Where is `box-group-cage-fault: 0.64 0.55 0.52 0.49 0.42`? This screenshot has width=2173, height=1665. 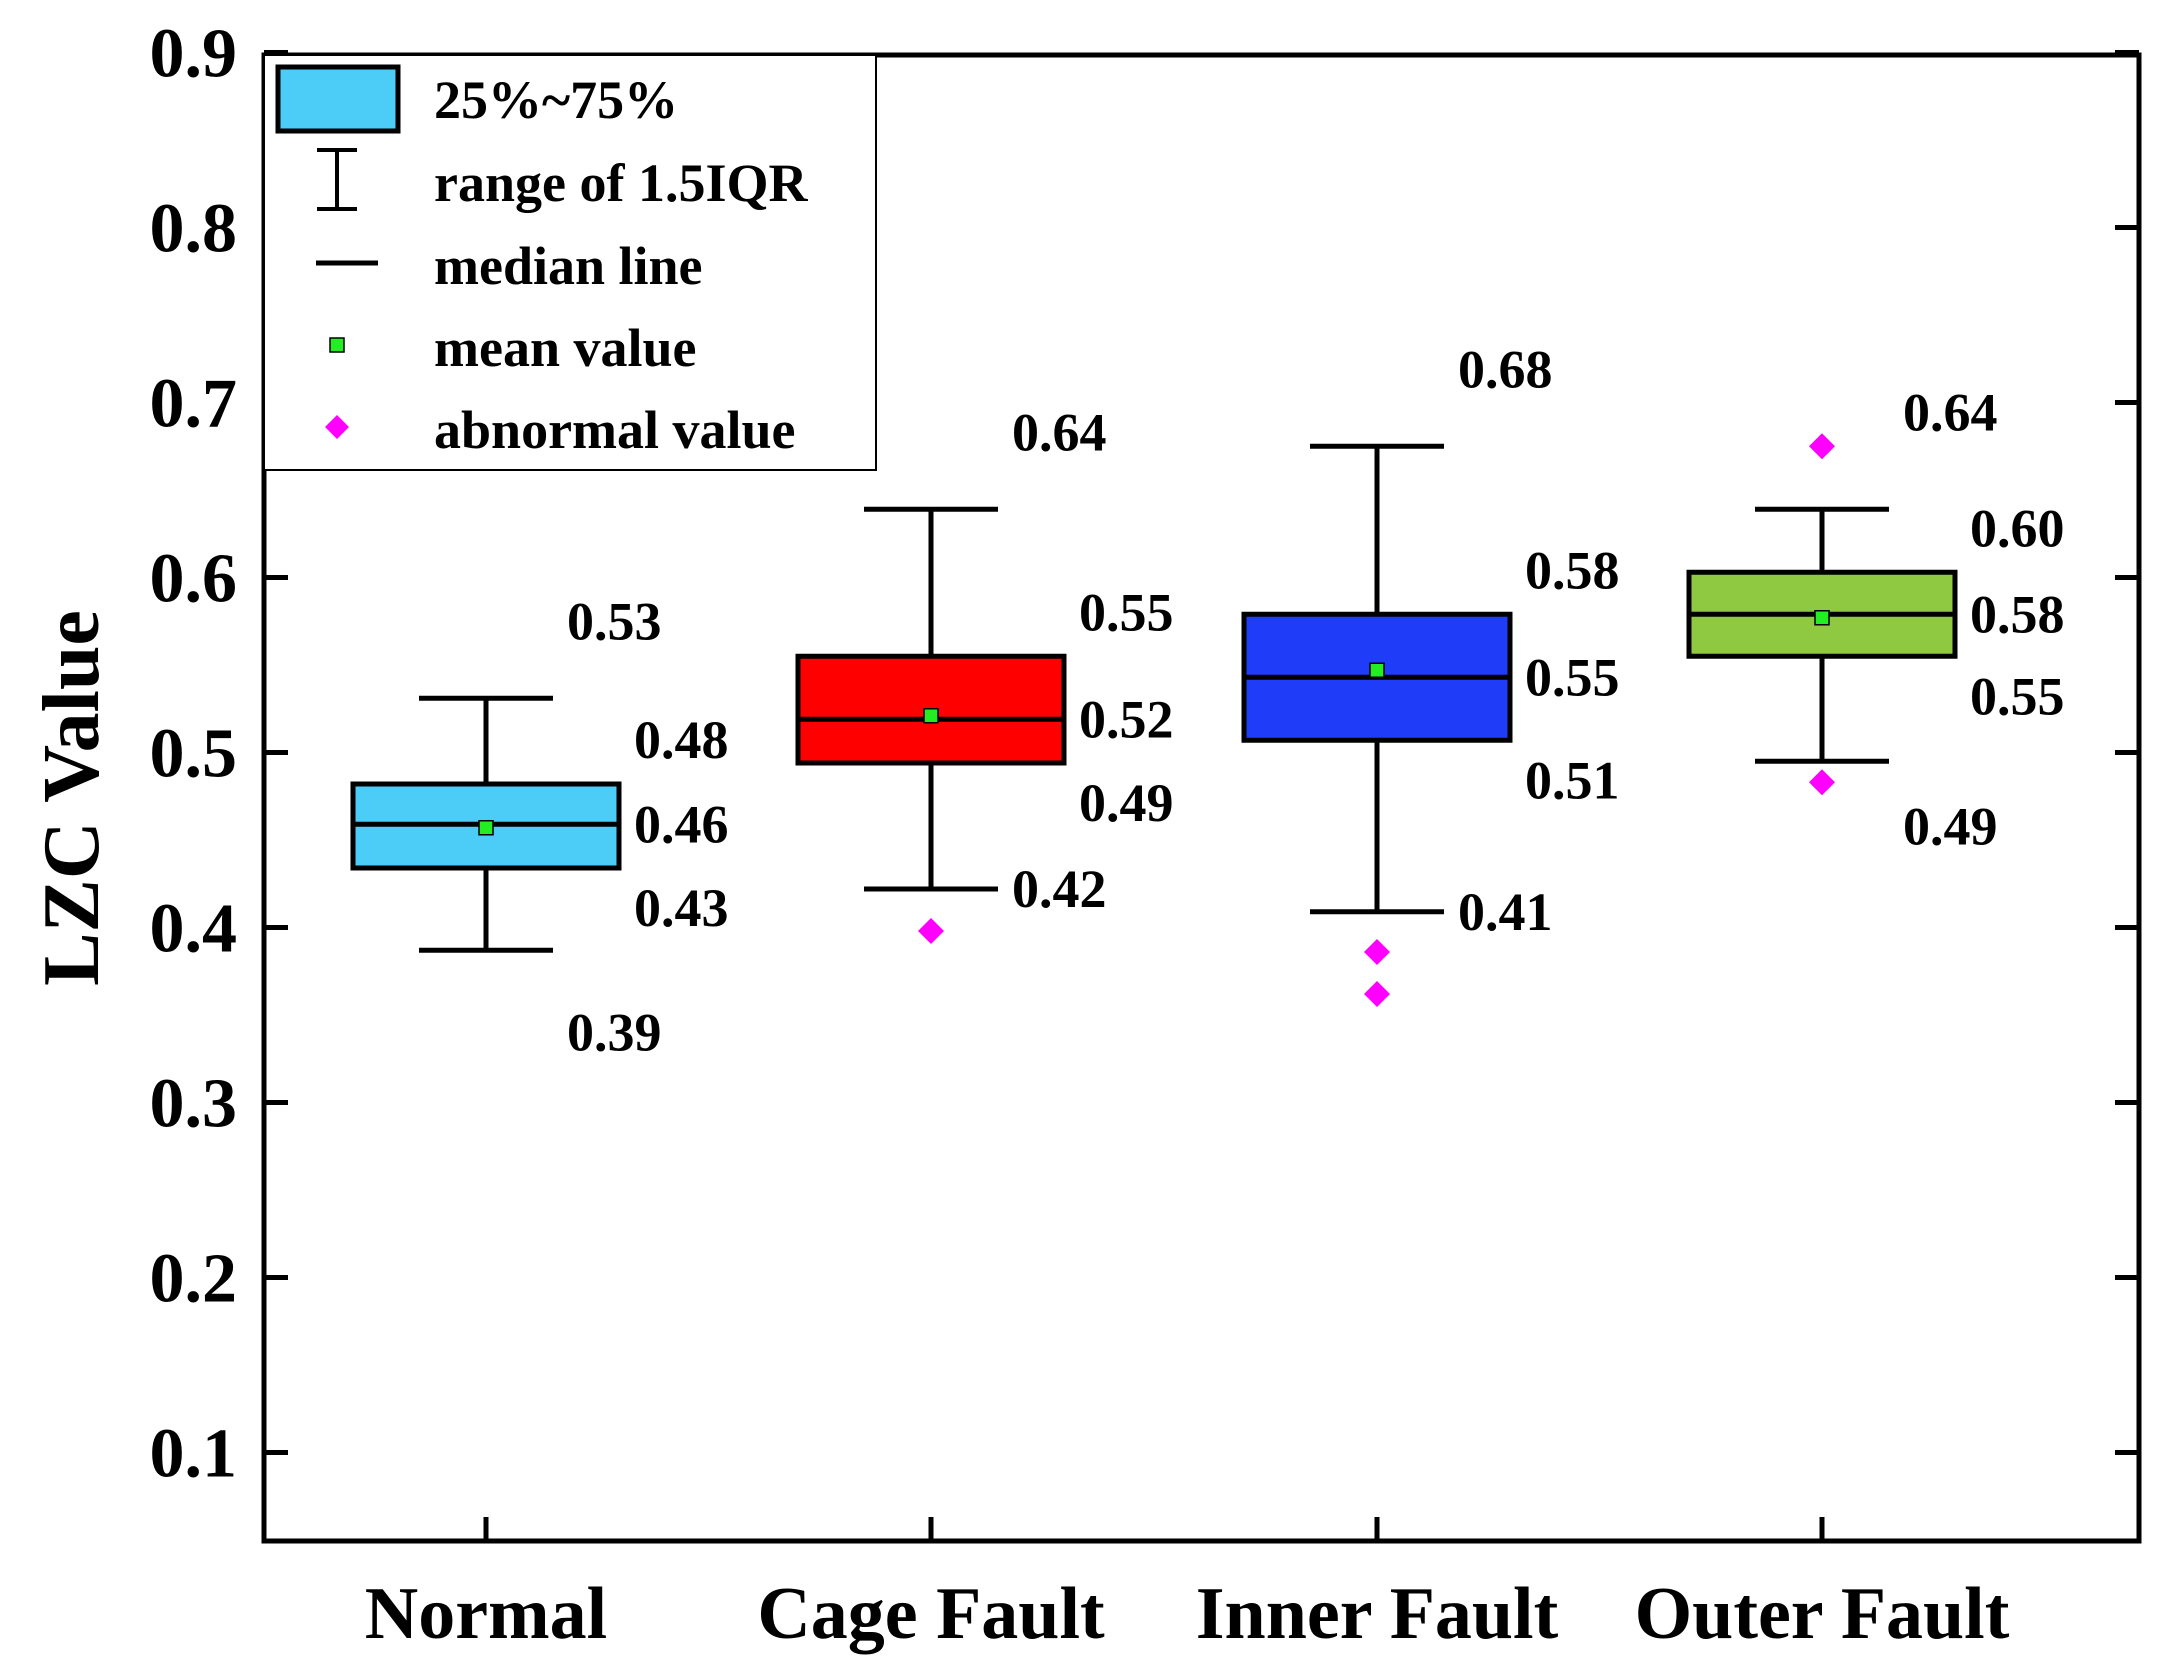
box-group-cage-fault: 0.64 0.55 0.52 0.49 0.42 is located at coordinates (984, 673).